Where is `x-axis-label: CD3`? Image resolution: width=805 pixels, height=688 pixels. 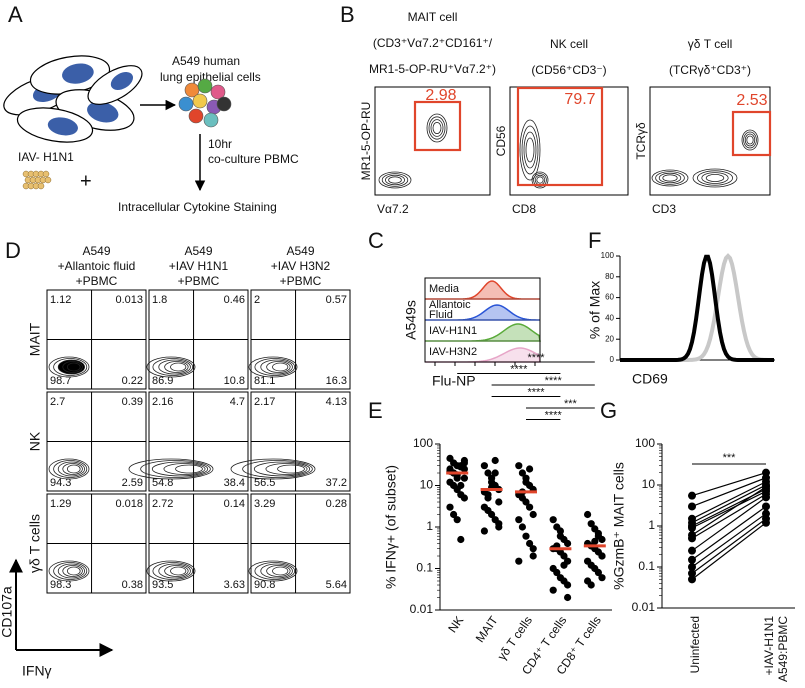
x-axis-label: CD3 is located at coordinates (664, 209).